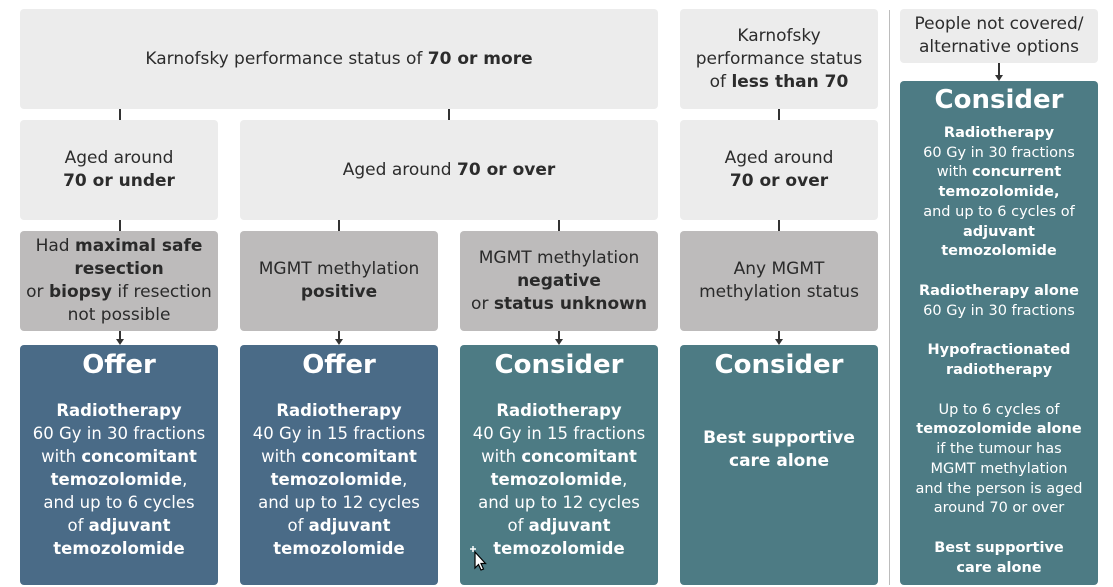 This screenshot has height=587, width=1113. I want to click on crit-c4-line1: Any MGMT, so click(779, 269).